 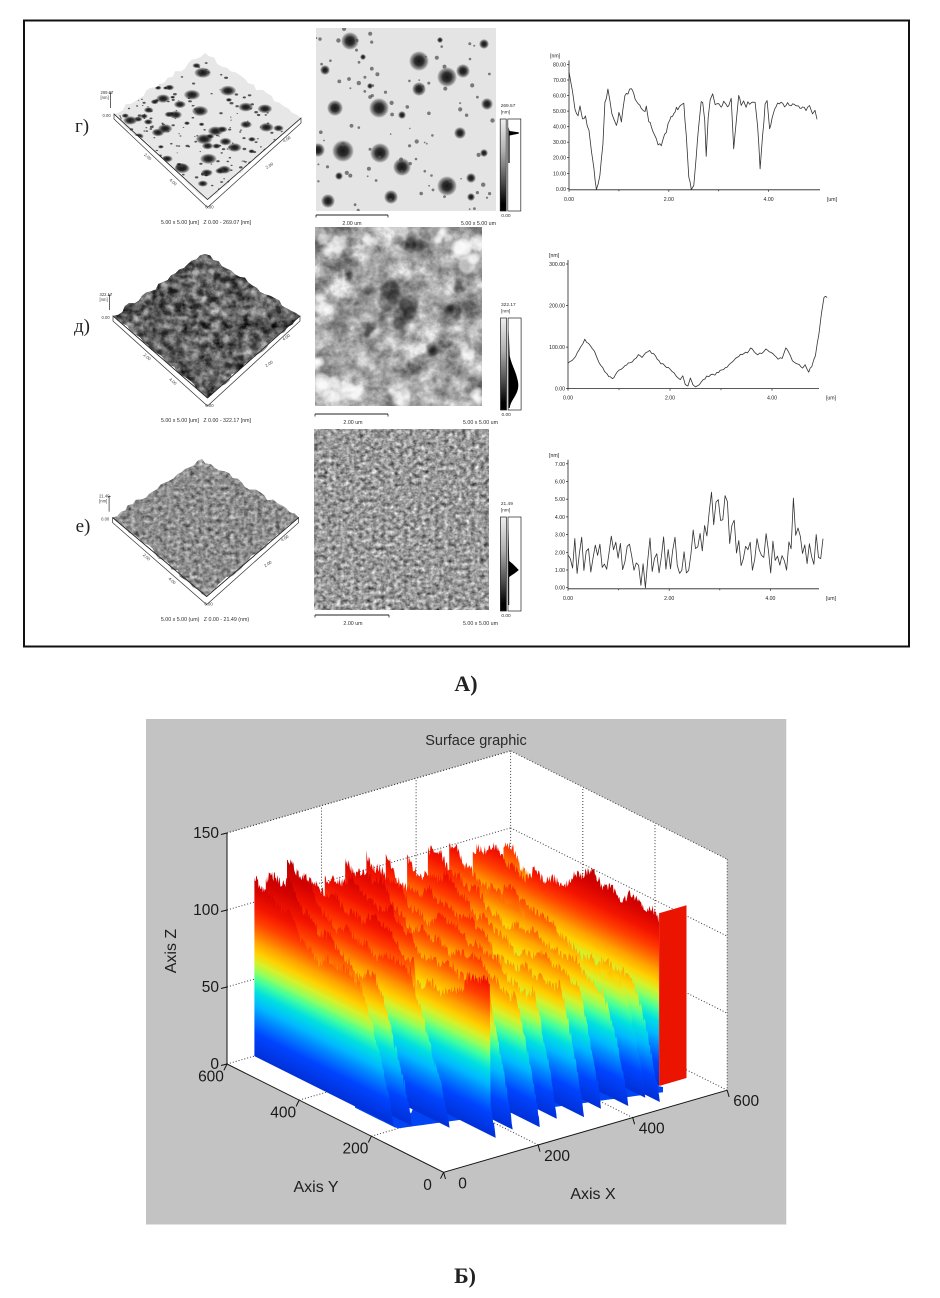 What do you see at coordinates (476, 741) in the screenshot?
I see `svg-text: Surface graphic` at bounding box center [476, 741].